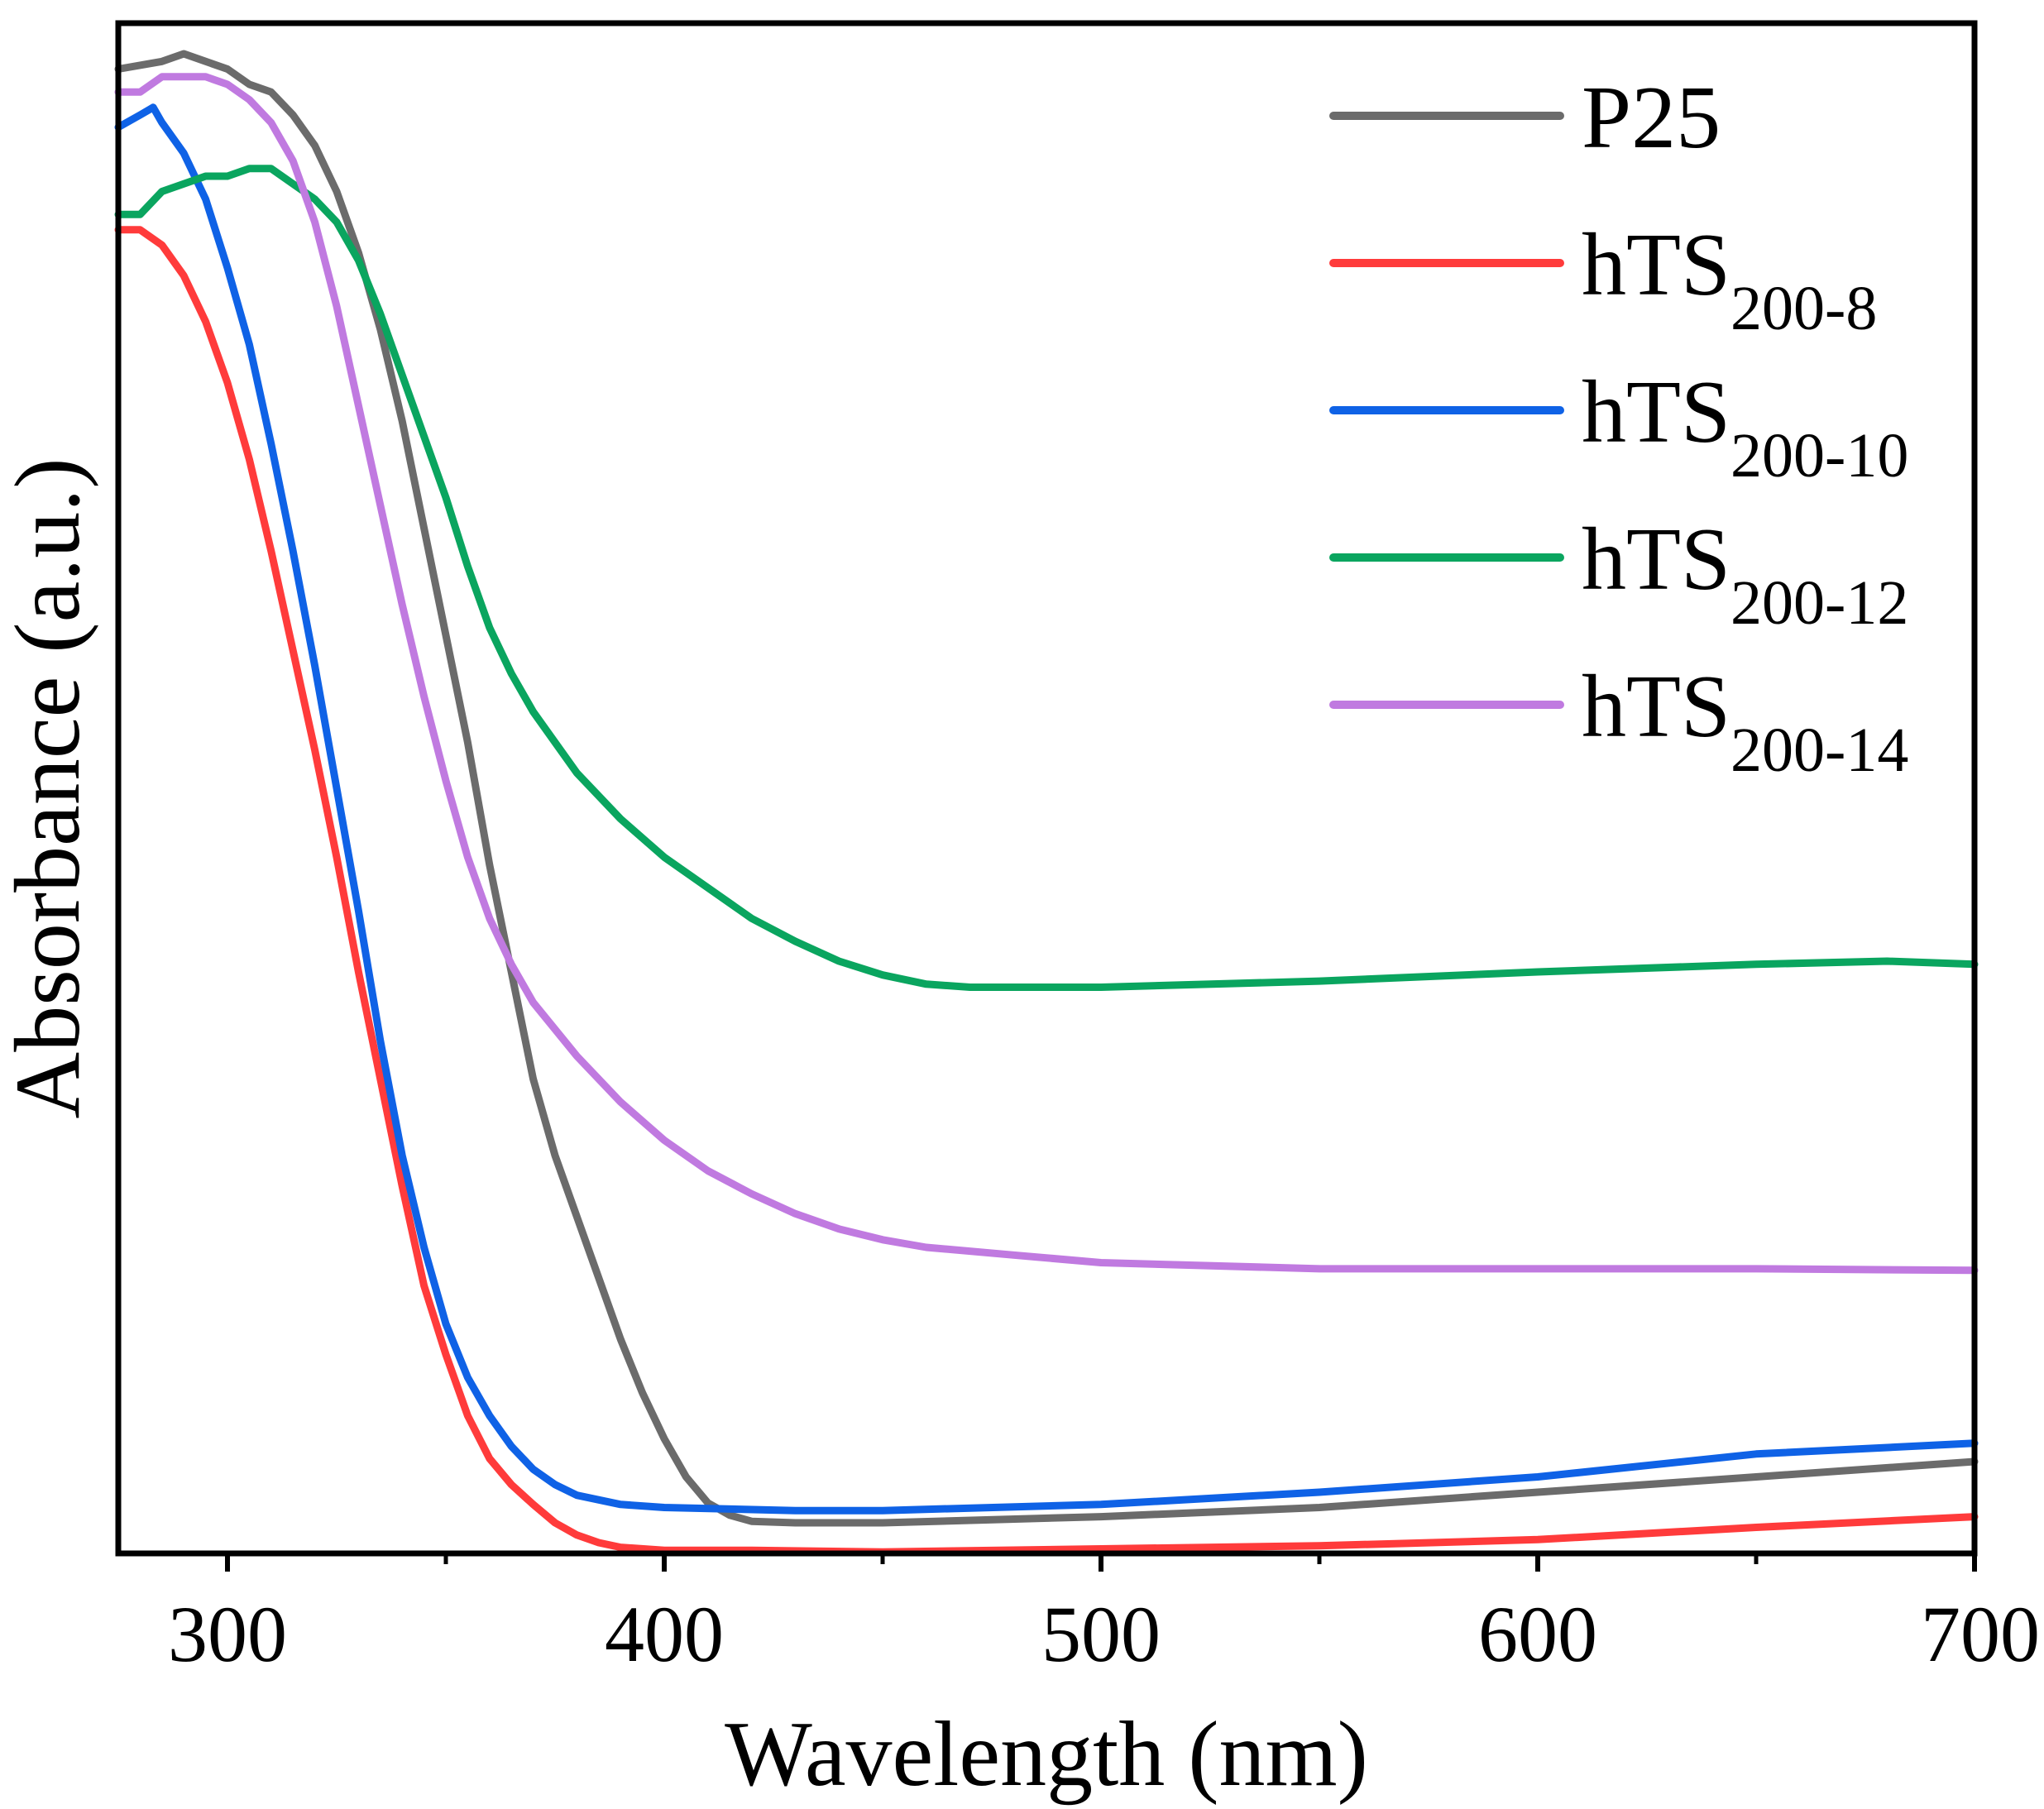 This screenshot has width=2044, height=1809. I want to click on legend-label: P25, so click(1651, 118).